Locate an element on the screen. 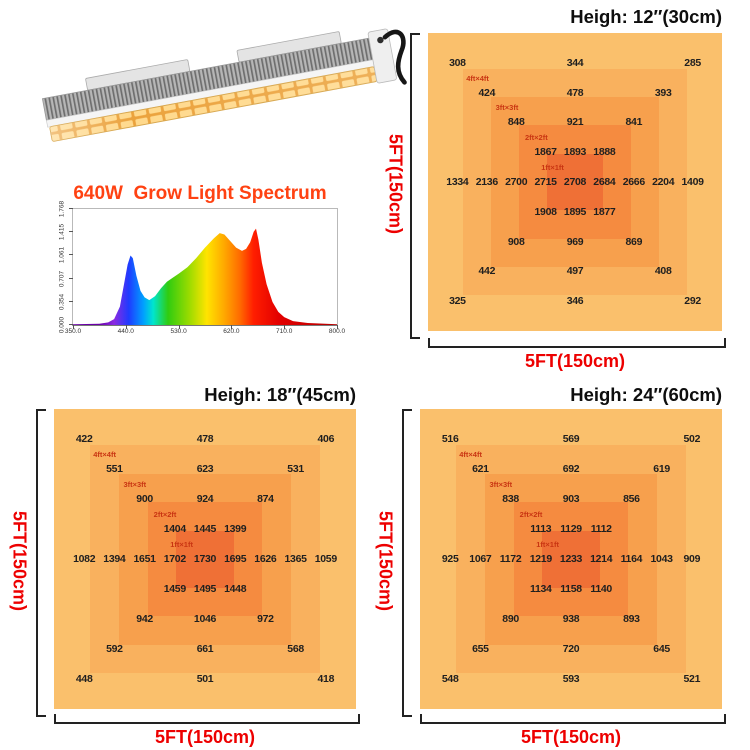 This screenshot has height=750, width=750. power-cable is located at coordinates (394, 57).